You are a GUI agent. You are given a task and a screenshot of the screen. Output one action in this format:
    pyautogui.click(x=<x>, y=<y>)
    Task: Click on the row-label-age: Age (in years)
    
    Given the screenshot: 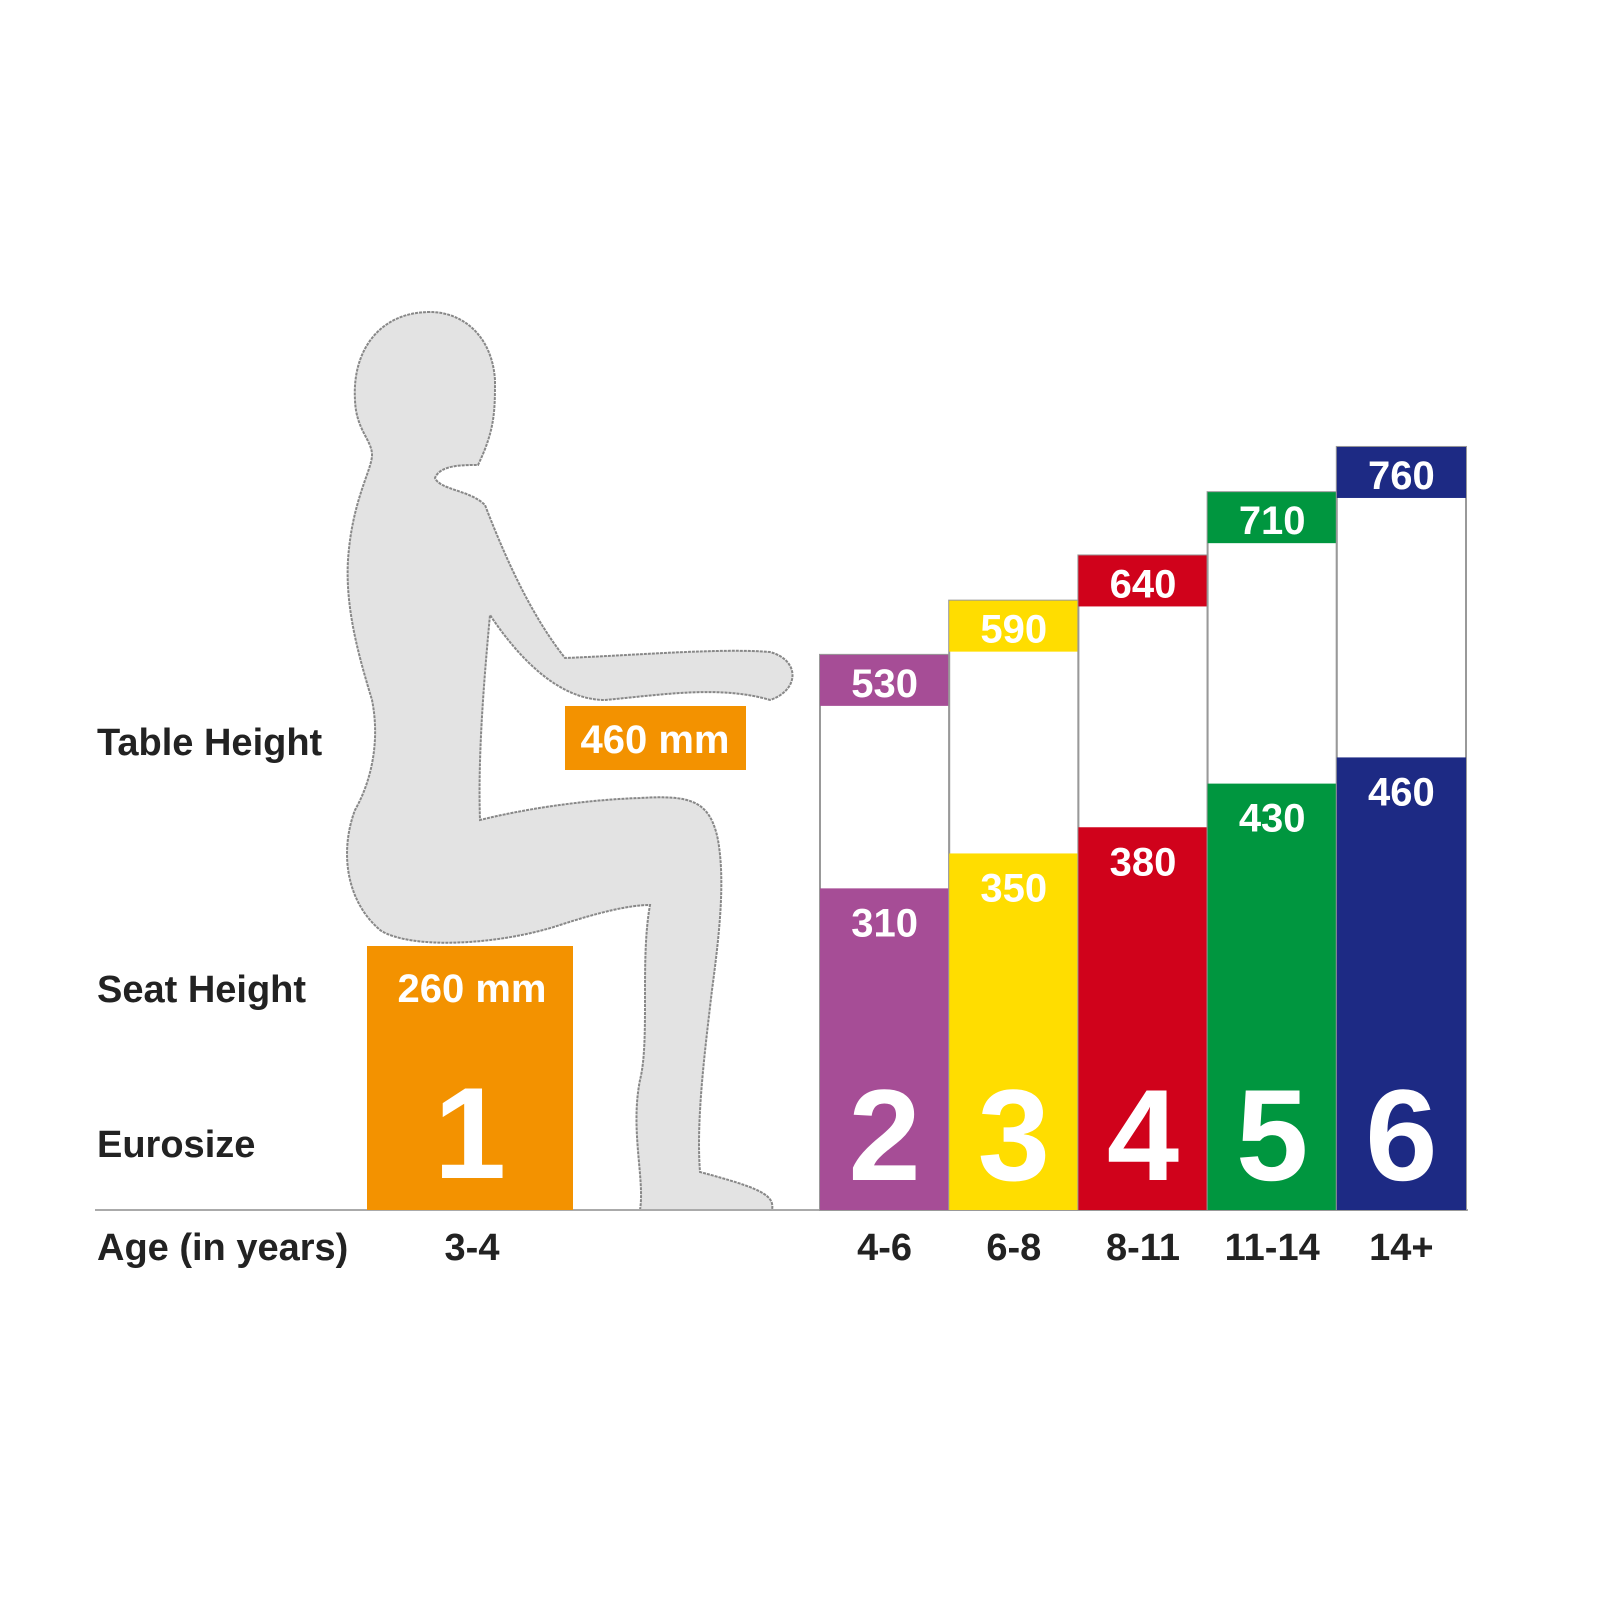 What is the action you would take?
    pyautogui.click(x=222, y=1248)
    